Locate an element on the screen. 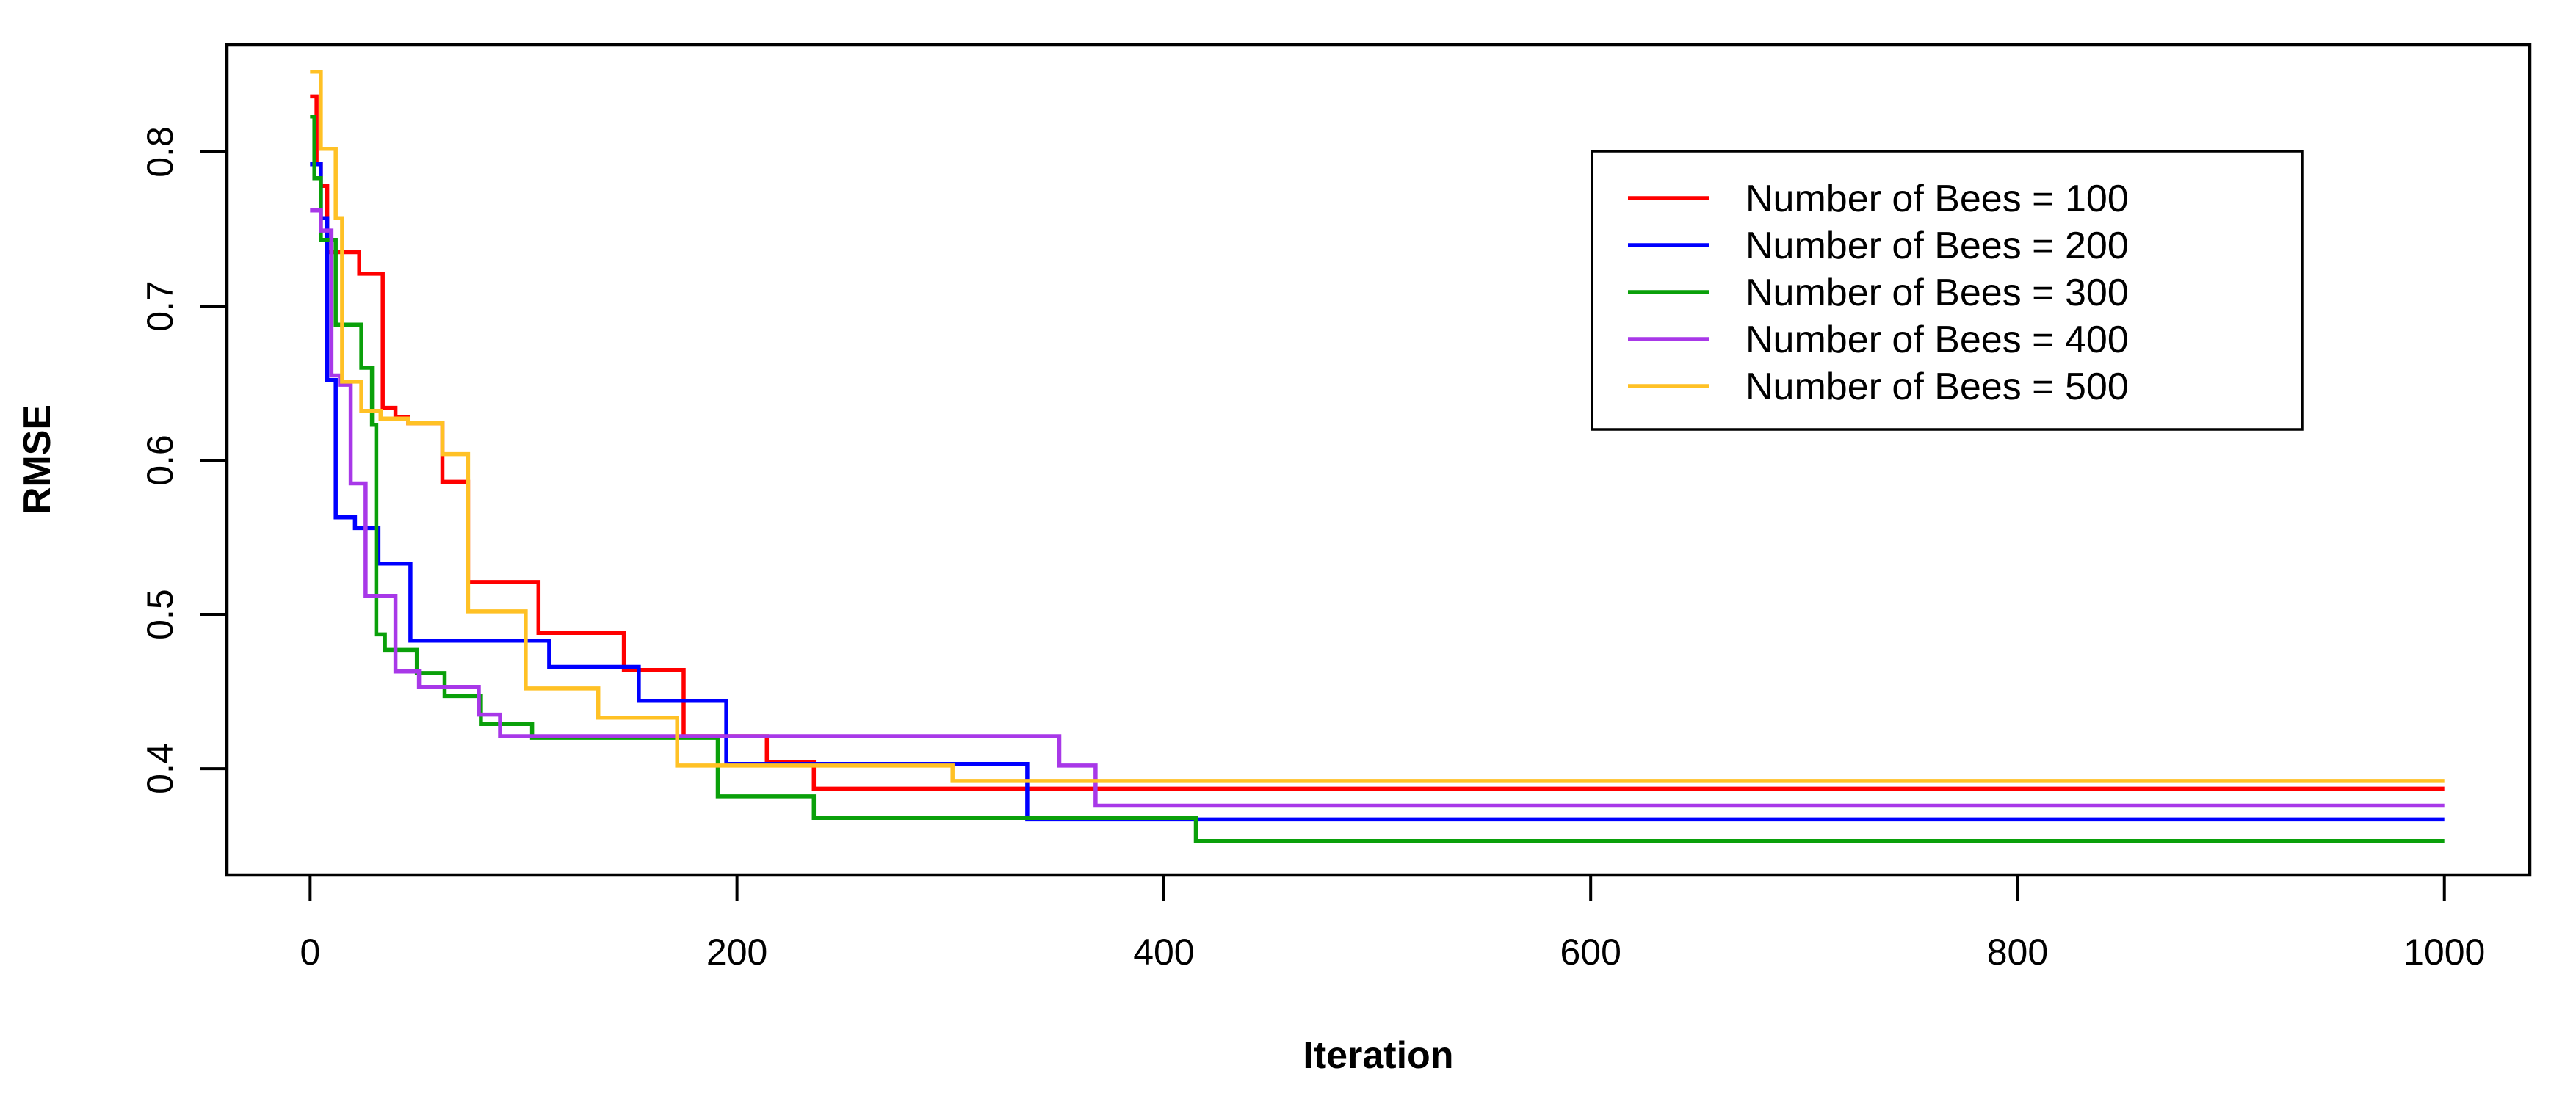 This screenshot has width=2576, height=1104. legend-entry-label: Number of Bees = 300 is located at coordinates (1937, 293).